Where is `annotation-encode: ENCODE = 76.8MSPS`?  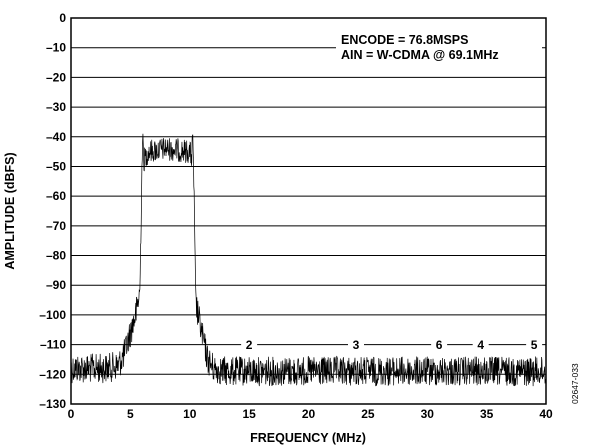
annotation-encode: ENCODE = 76.8MSPS is located at coordinates (404, 40).